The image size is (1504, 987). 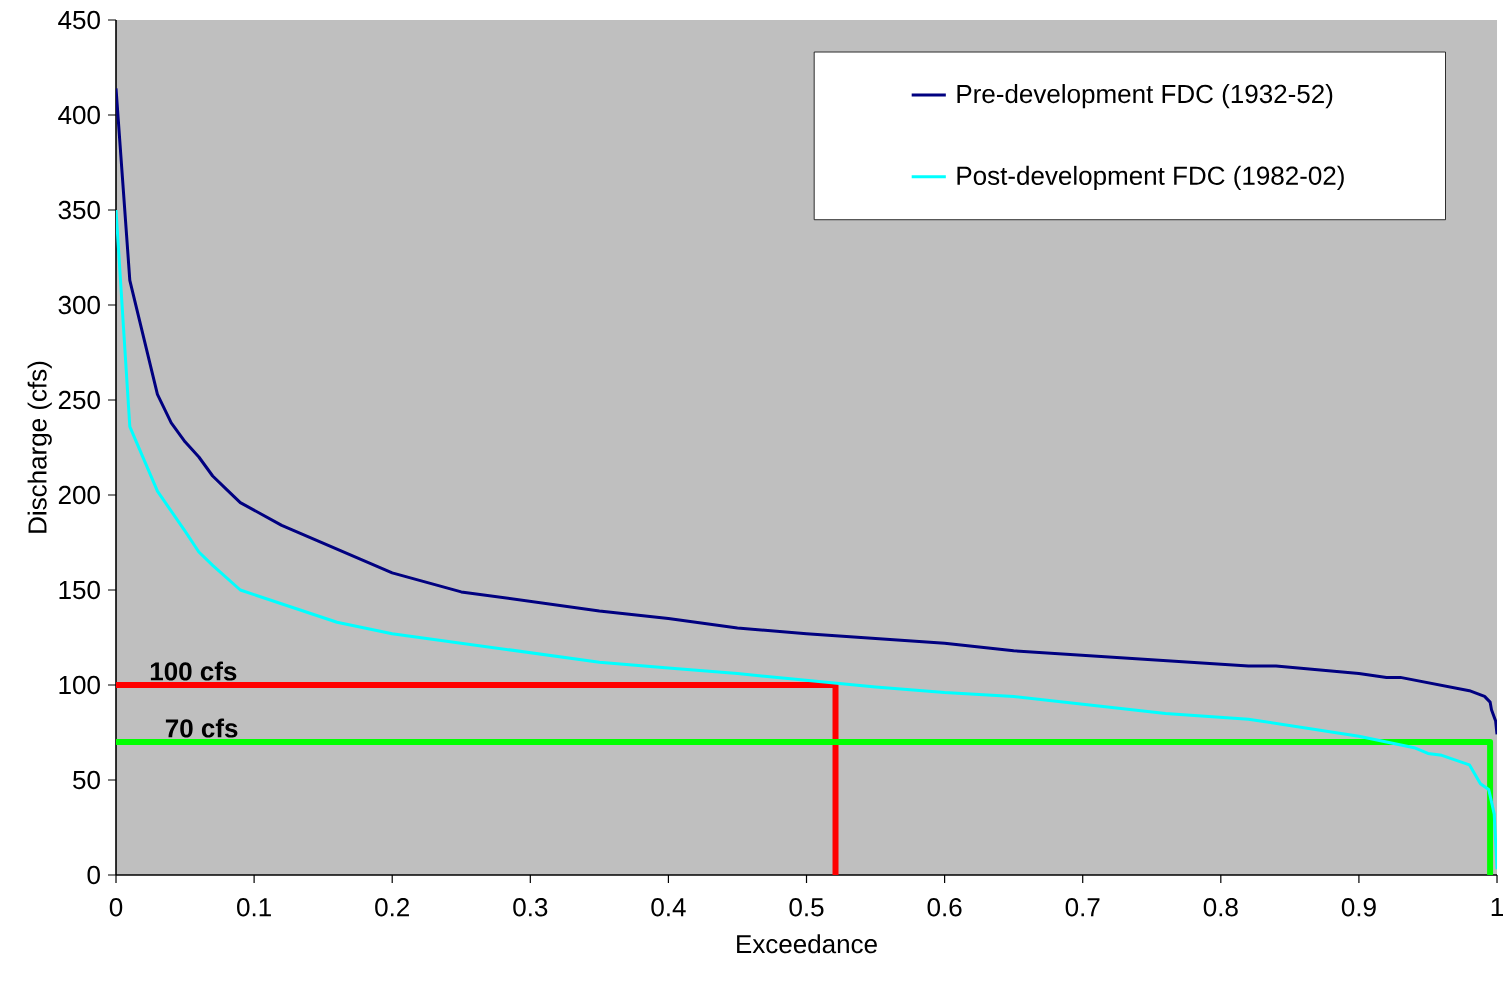 What do you see at coordinates (668, 907) in the screenshot?
I see `x-tick-label: 0.4` at bounding box center [668, 907].